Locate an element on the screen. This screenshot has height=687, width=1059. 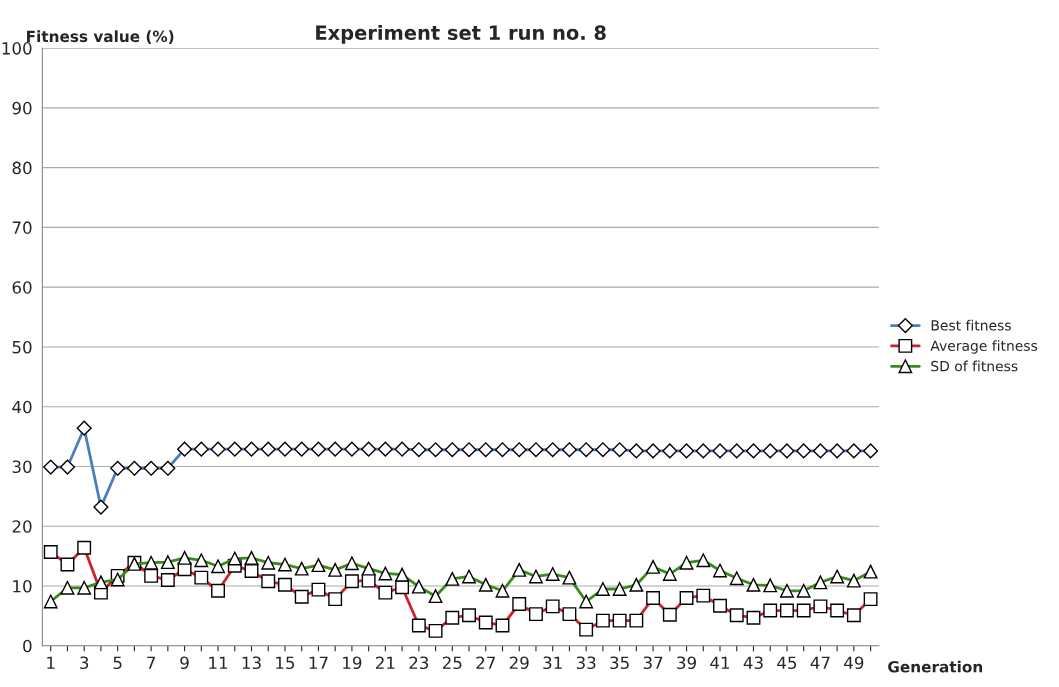
x-tick-label: 31 is located at coordinates (552, 663).